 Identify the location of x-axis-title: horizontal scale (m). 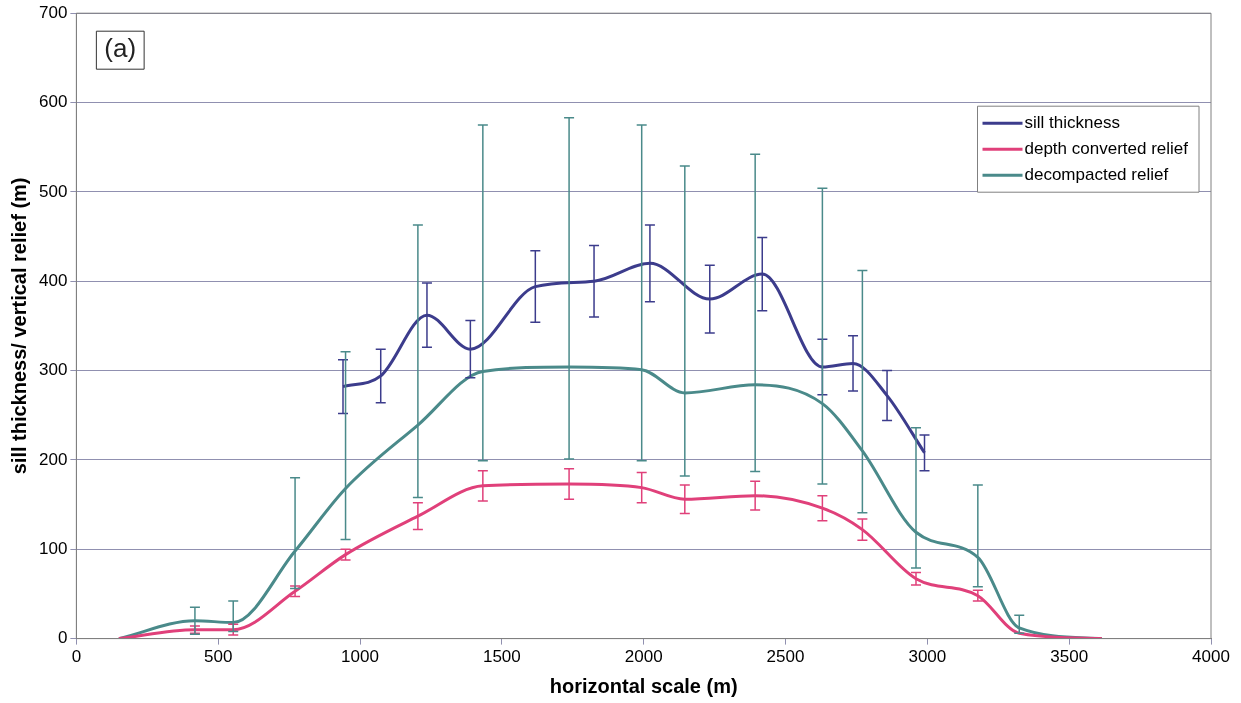
(643, 685).